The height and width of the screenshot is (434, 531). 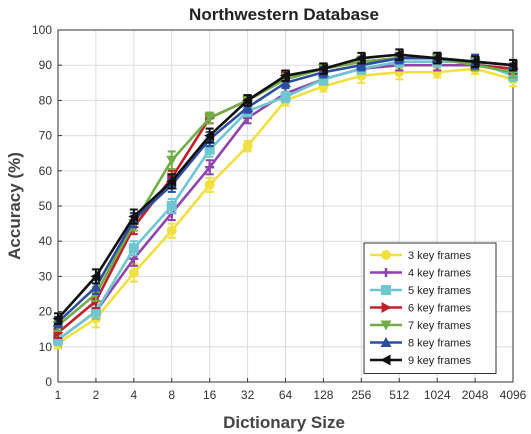 I want to click on y-tick-label: 50, so click(x=46, y=206).